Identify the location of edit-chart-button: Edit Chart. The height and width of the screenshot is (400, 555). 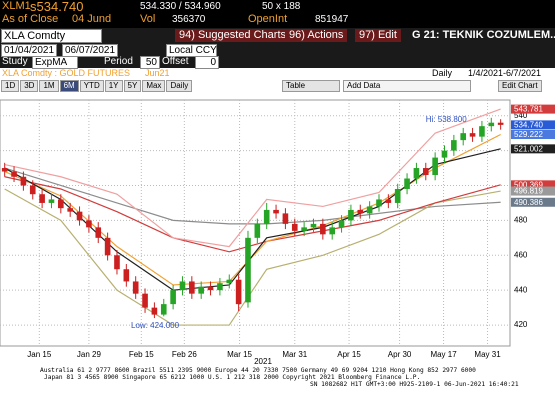
(520, 86).